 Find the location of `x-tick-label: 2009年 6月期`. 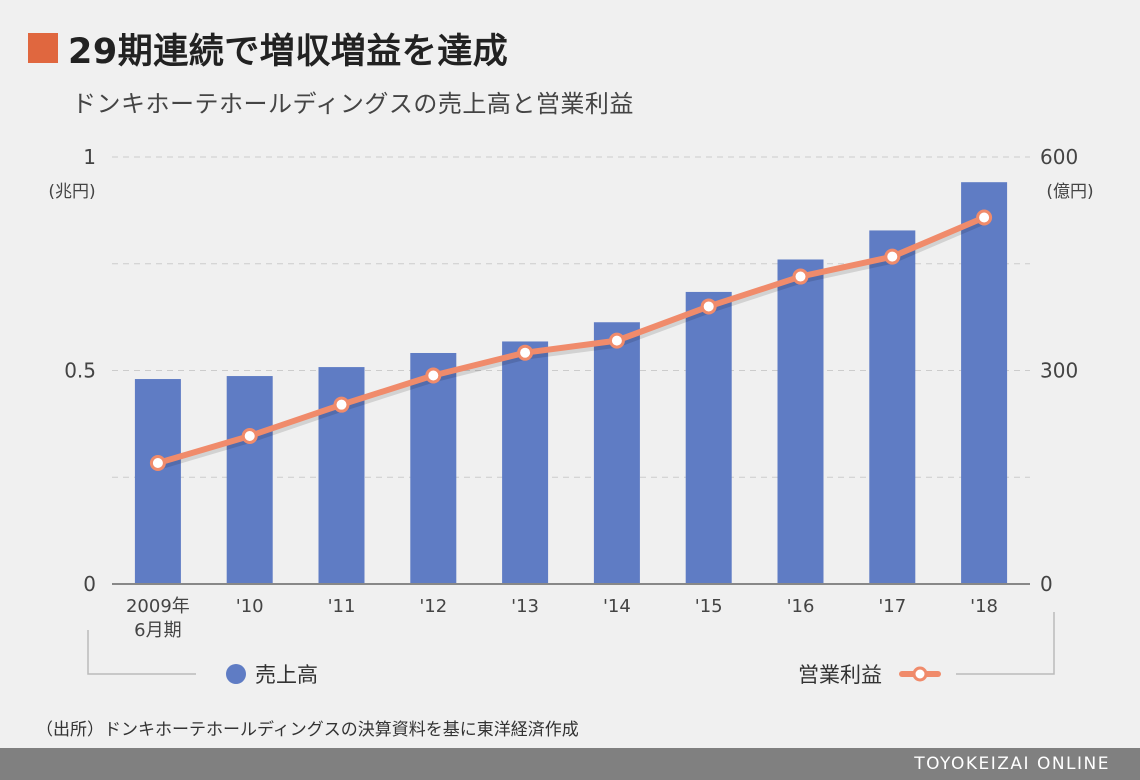

x-tick-label: 2009年 6月期 is located at coordinates (158, 618).